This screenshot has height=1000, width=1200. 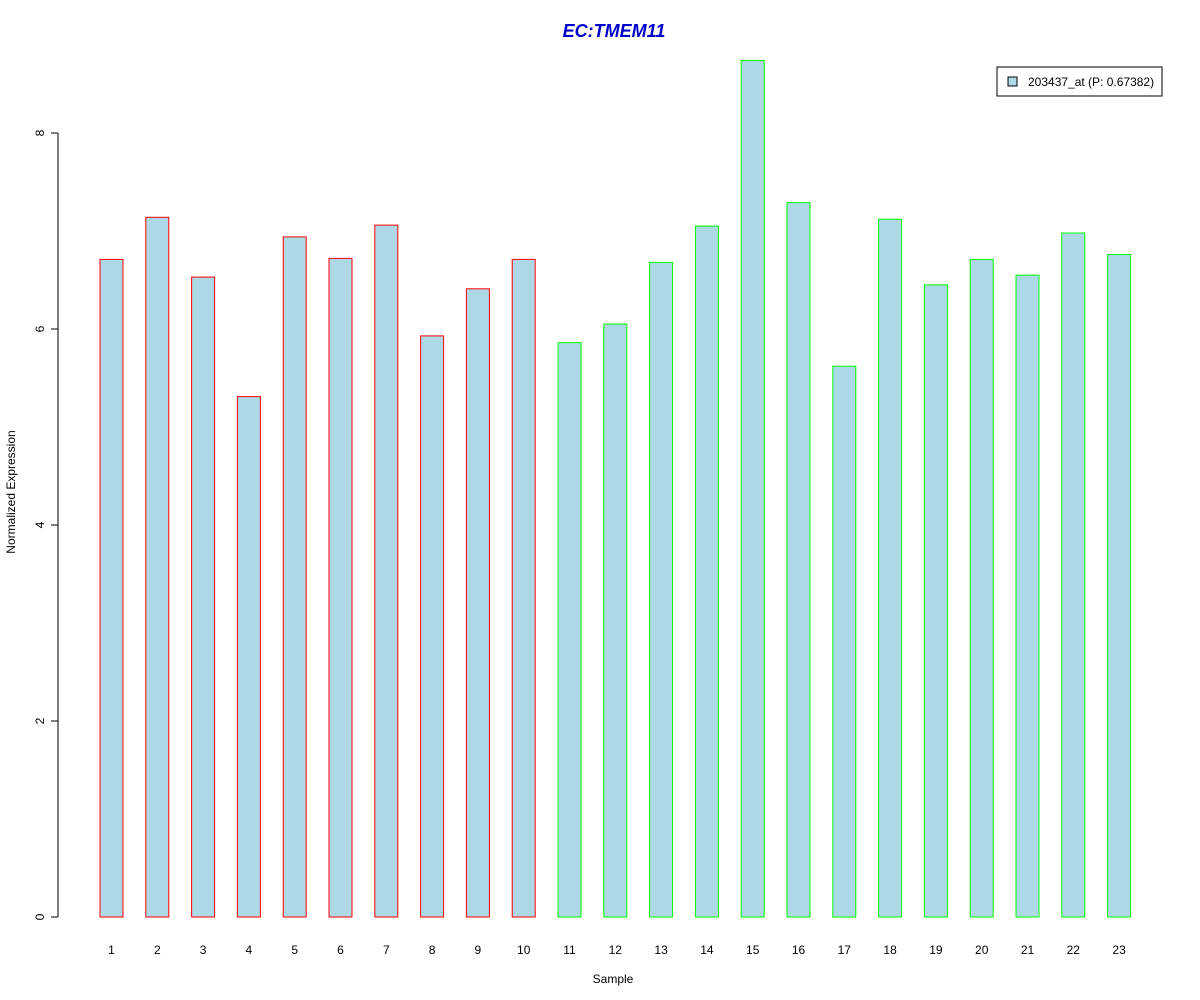 What do you see at coordinates (340, 950) in the screenshot?
I see `x-tick-label: 6` at bounding box center [340, 950].